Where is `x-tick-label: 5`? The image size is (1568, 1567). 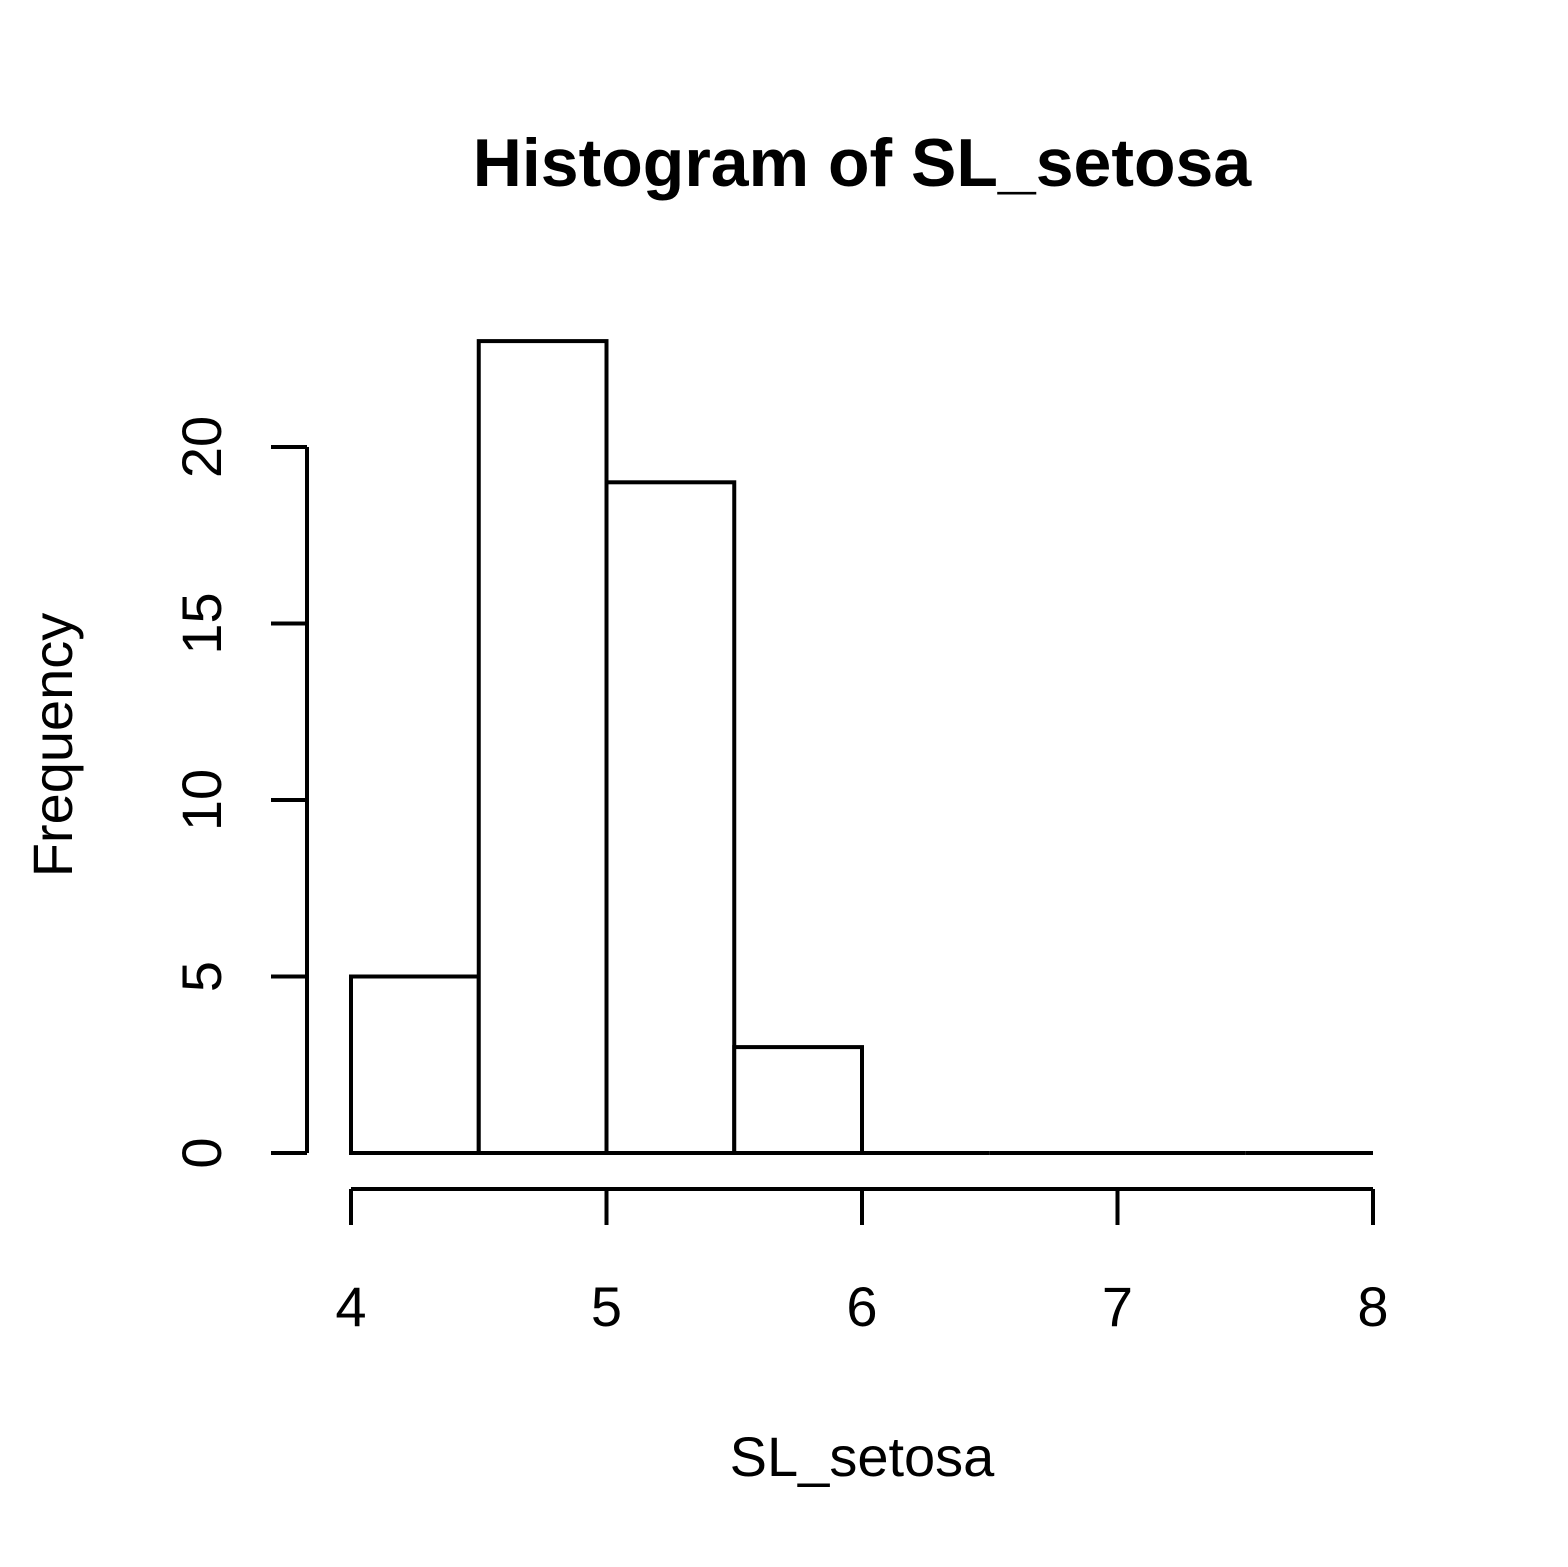
x-tick-label: 5 is located at coordinates (606, 1306).